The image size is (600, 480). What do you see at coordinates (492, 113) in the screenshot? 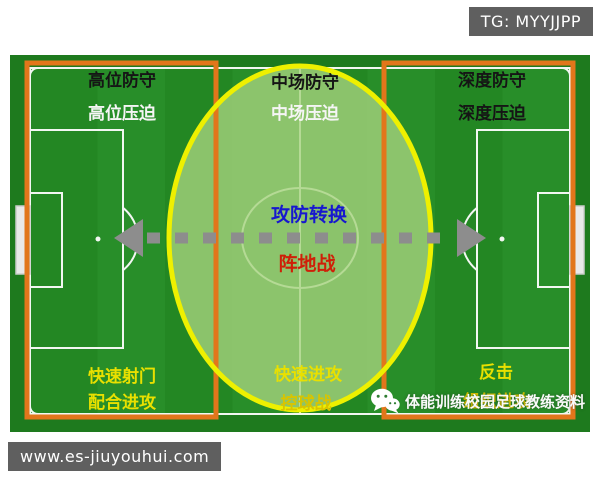
I see `right-zone-press-label: 深度压迫` at bounding box center [492, 113].